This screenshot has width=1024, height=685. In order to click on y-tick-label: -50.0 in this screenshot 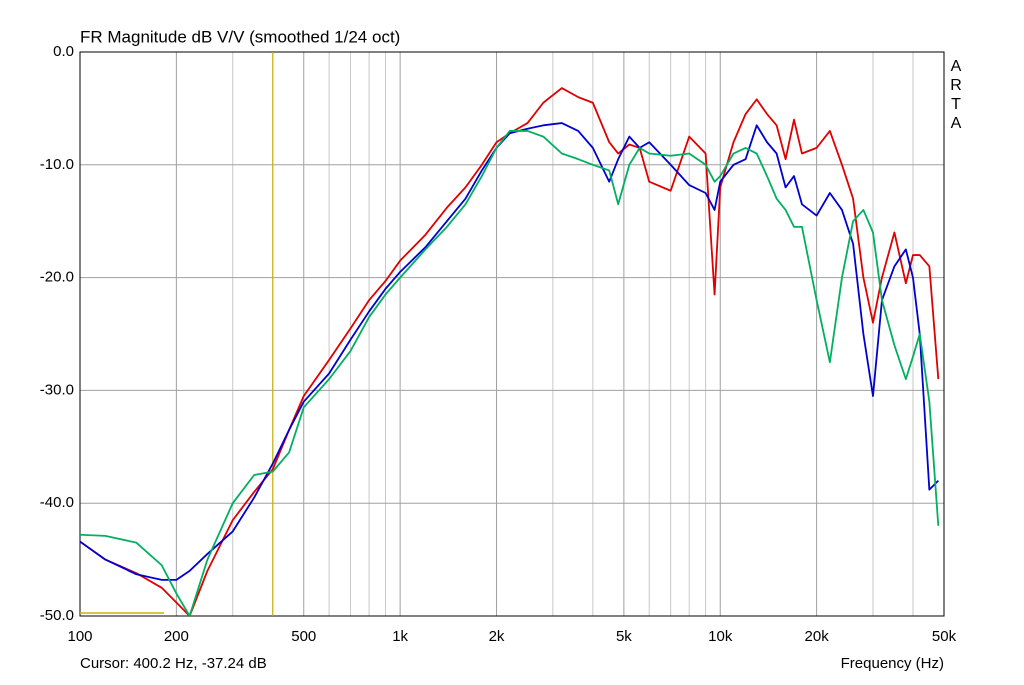, I will do `click(57, 615)`.